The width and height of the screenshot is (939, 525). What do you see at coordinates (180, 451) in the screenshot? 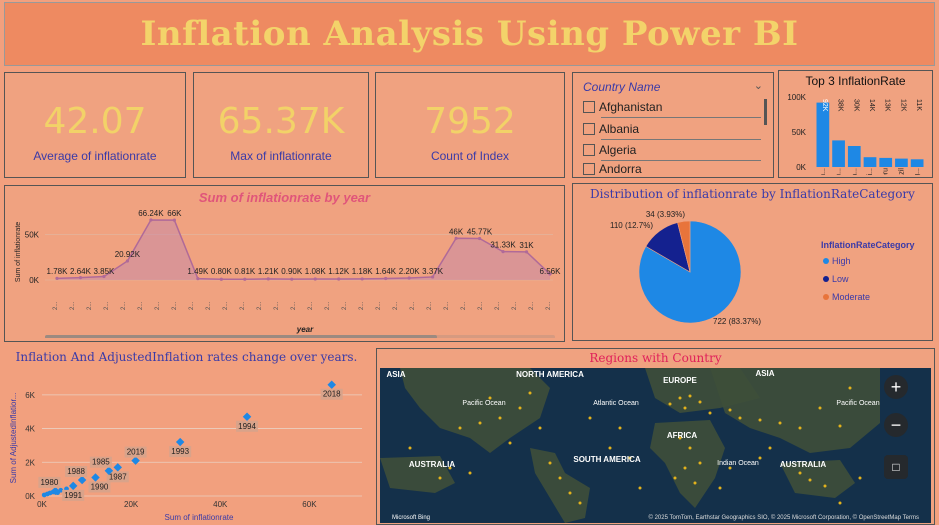
I see `point-label: 1993` at bounding box center [180, 451].